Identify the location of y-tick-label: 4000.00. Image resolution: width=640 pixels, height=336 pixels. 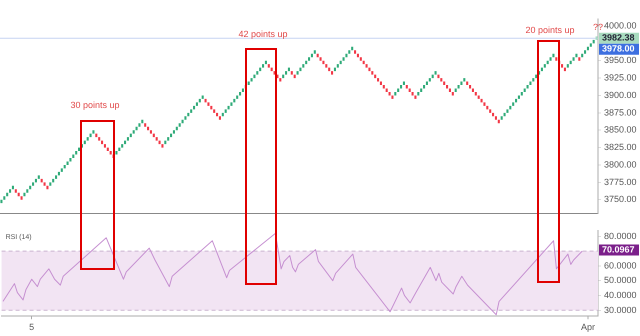
(620, 25).